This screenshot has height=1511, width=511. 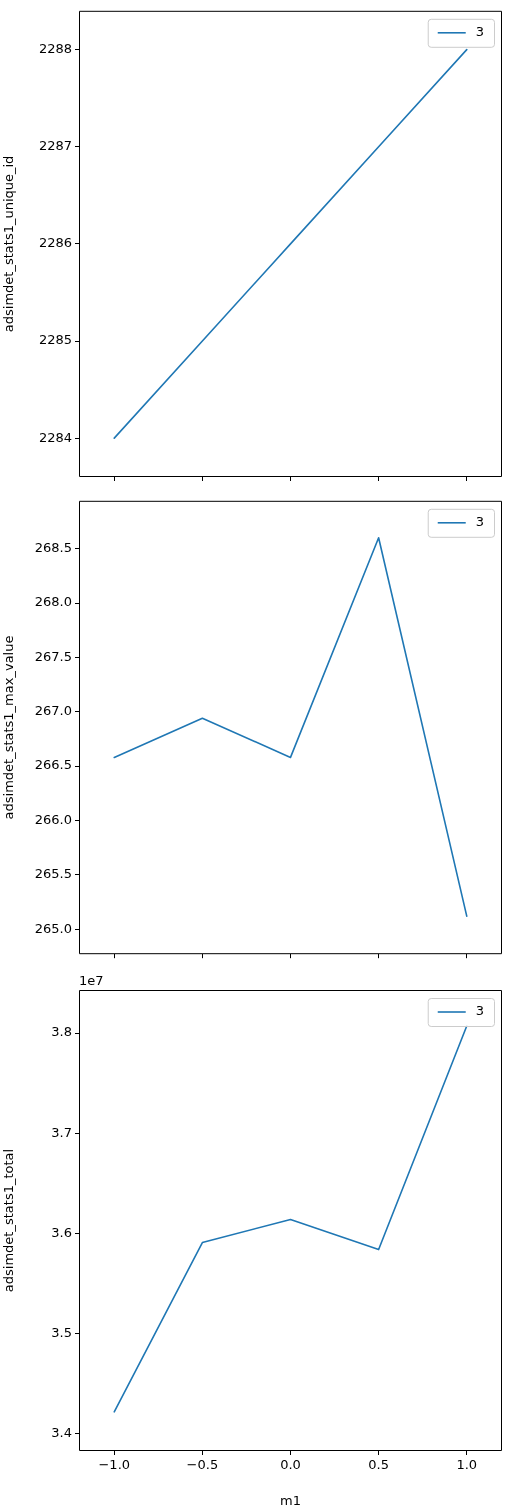 What do you see at coordinates (9, 727) in the screenshot?
I see `y-axis-title: adsimdet_stats1_max_value` at bounding box center [9, 727].